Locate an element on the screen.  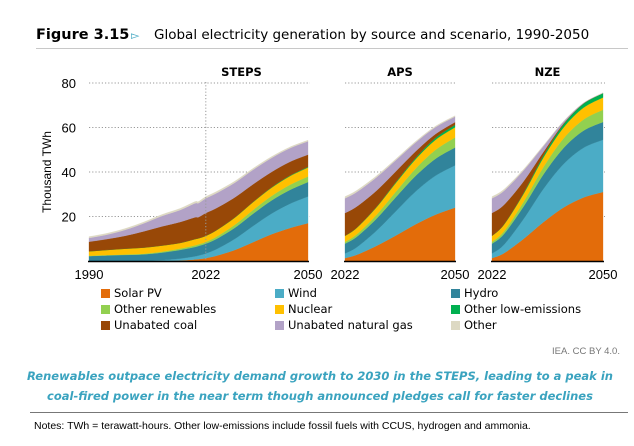
y-tick-label: 60 is located at coordinates (69, 128).